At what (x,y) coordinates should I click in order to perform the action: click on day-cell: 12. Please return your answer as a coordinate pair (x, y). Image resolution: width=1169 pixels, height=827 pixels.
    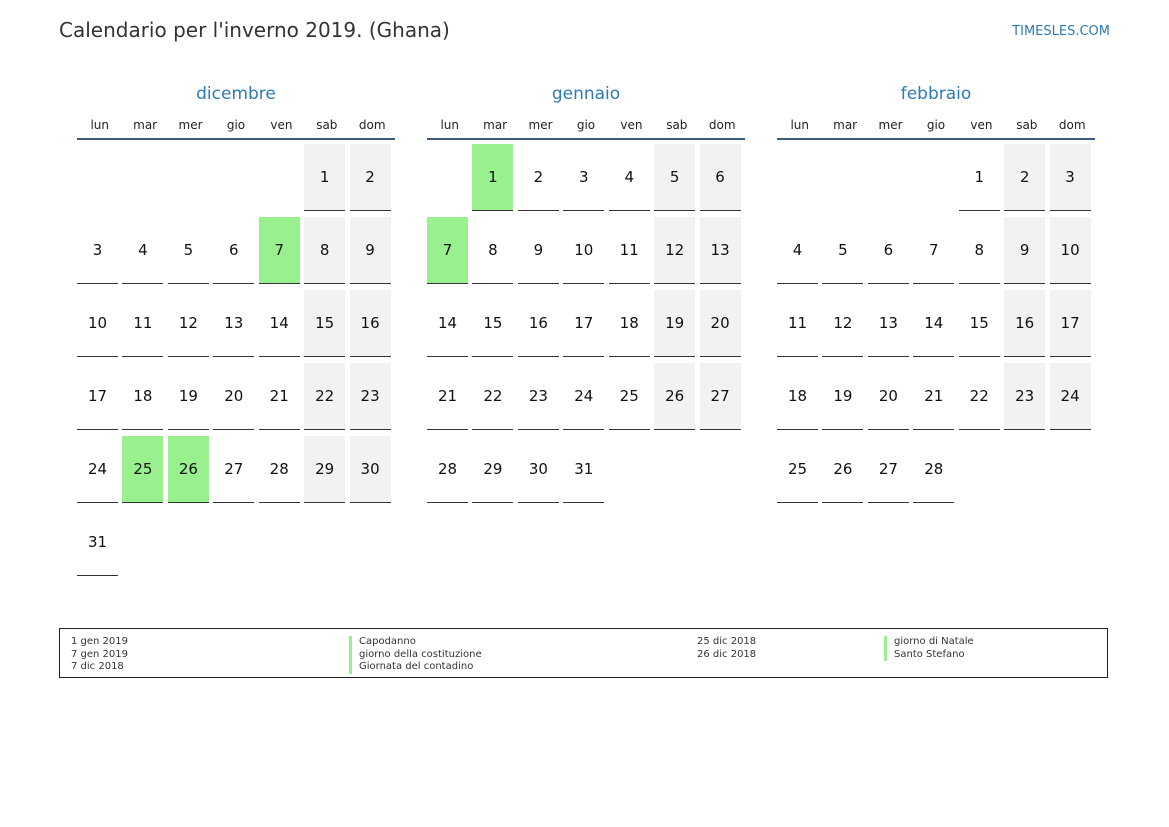
    Looking at the image, I should click on (843, 323).